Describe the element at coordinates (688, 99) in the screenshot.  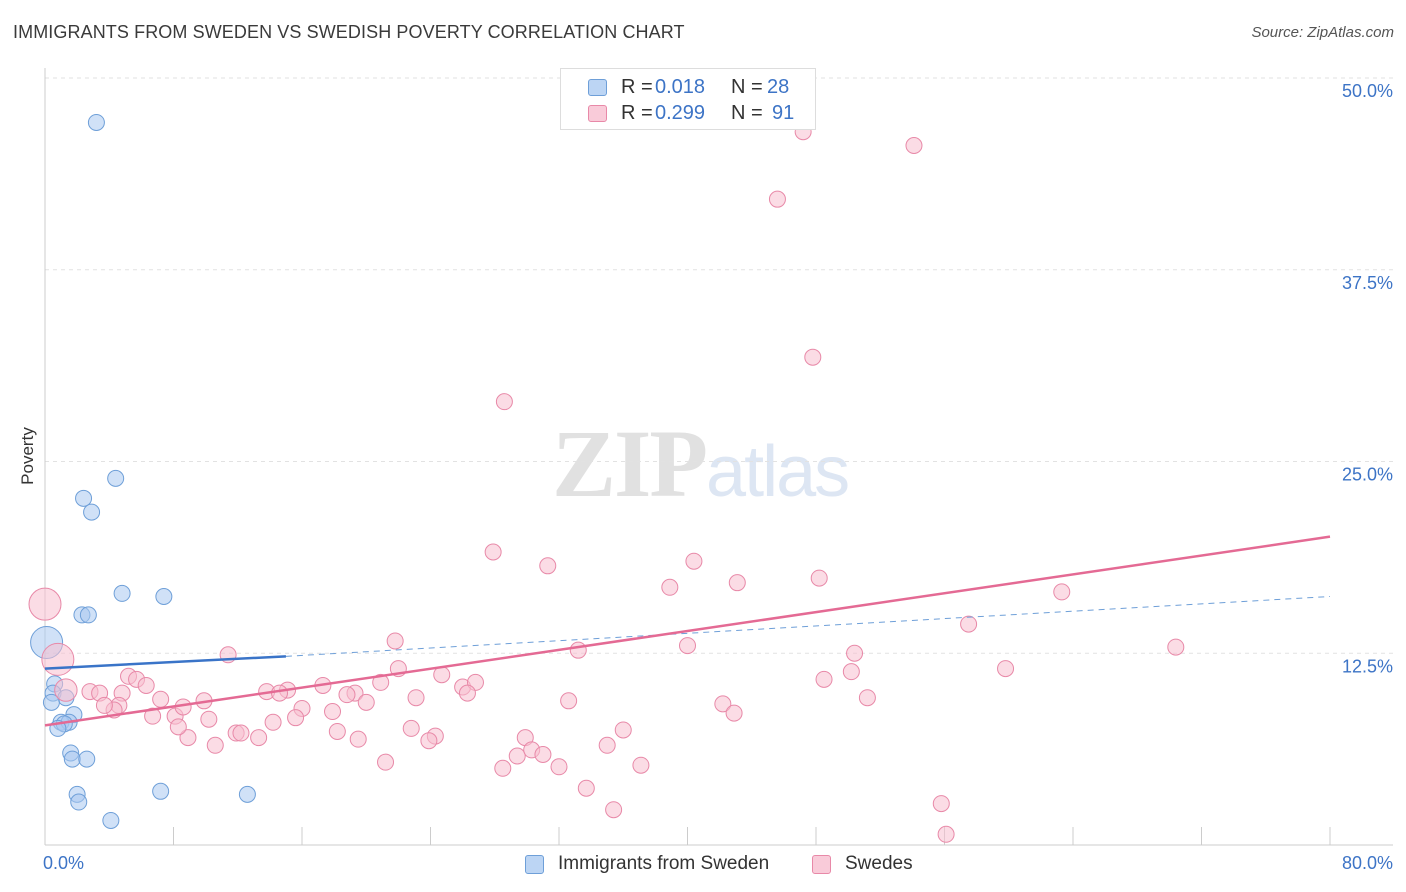
I see `stat-legend: R = 0.018 N = 28 R = 0.299 N = 91` at that location.